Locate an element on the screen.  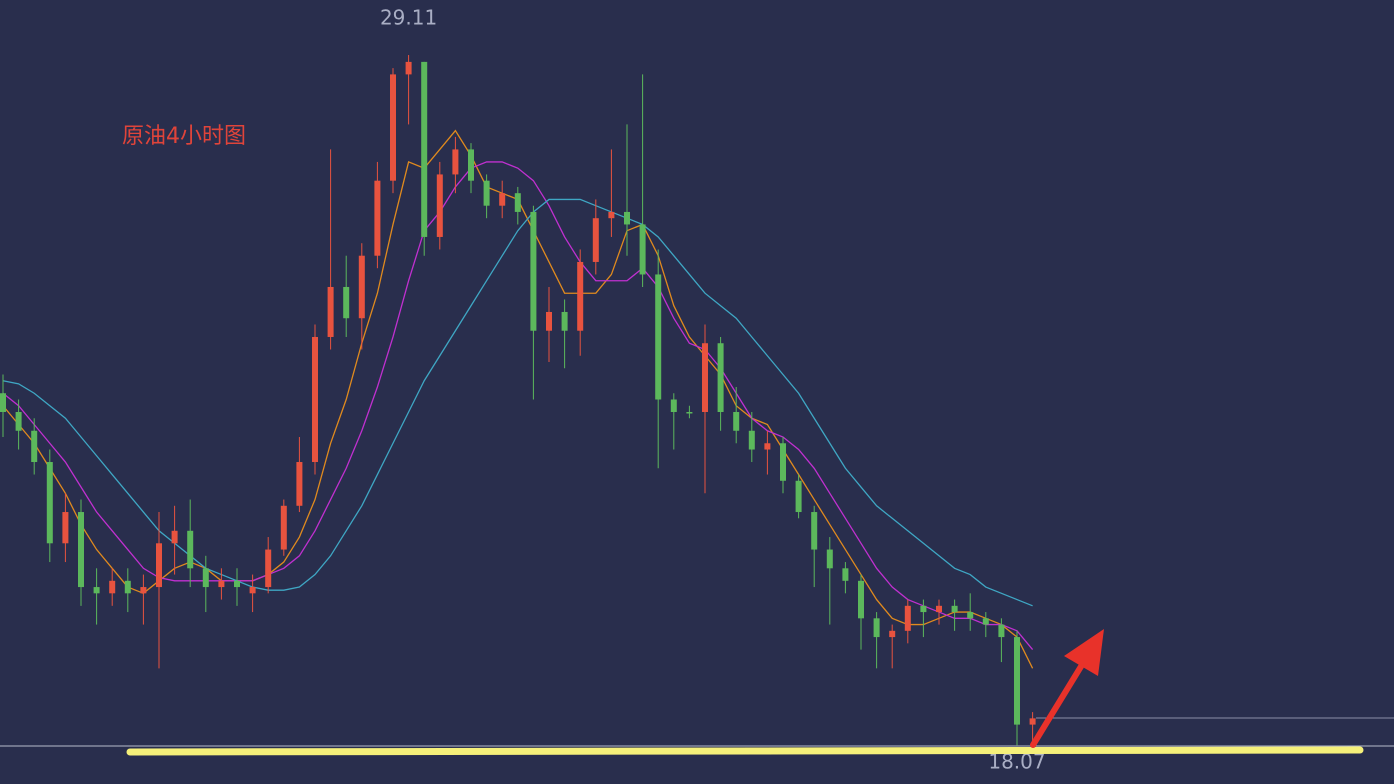
arrow-head is located at coordinates (1084, 652).